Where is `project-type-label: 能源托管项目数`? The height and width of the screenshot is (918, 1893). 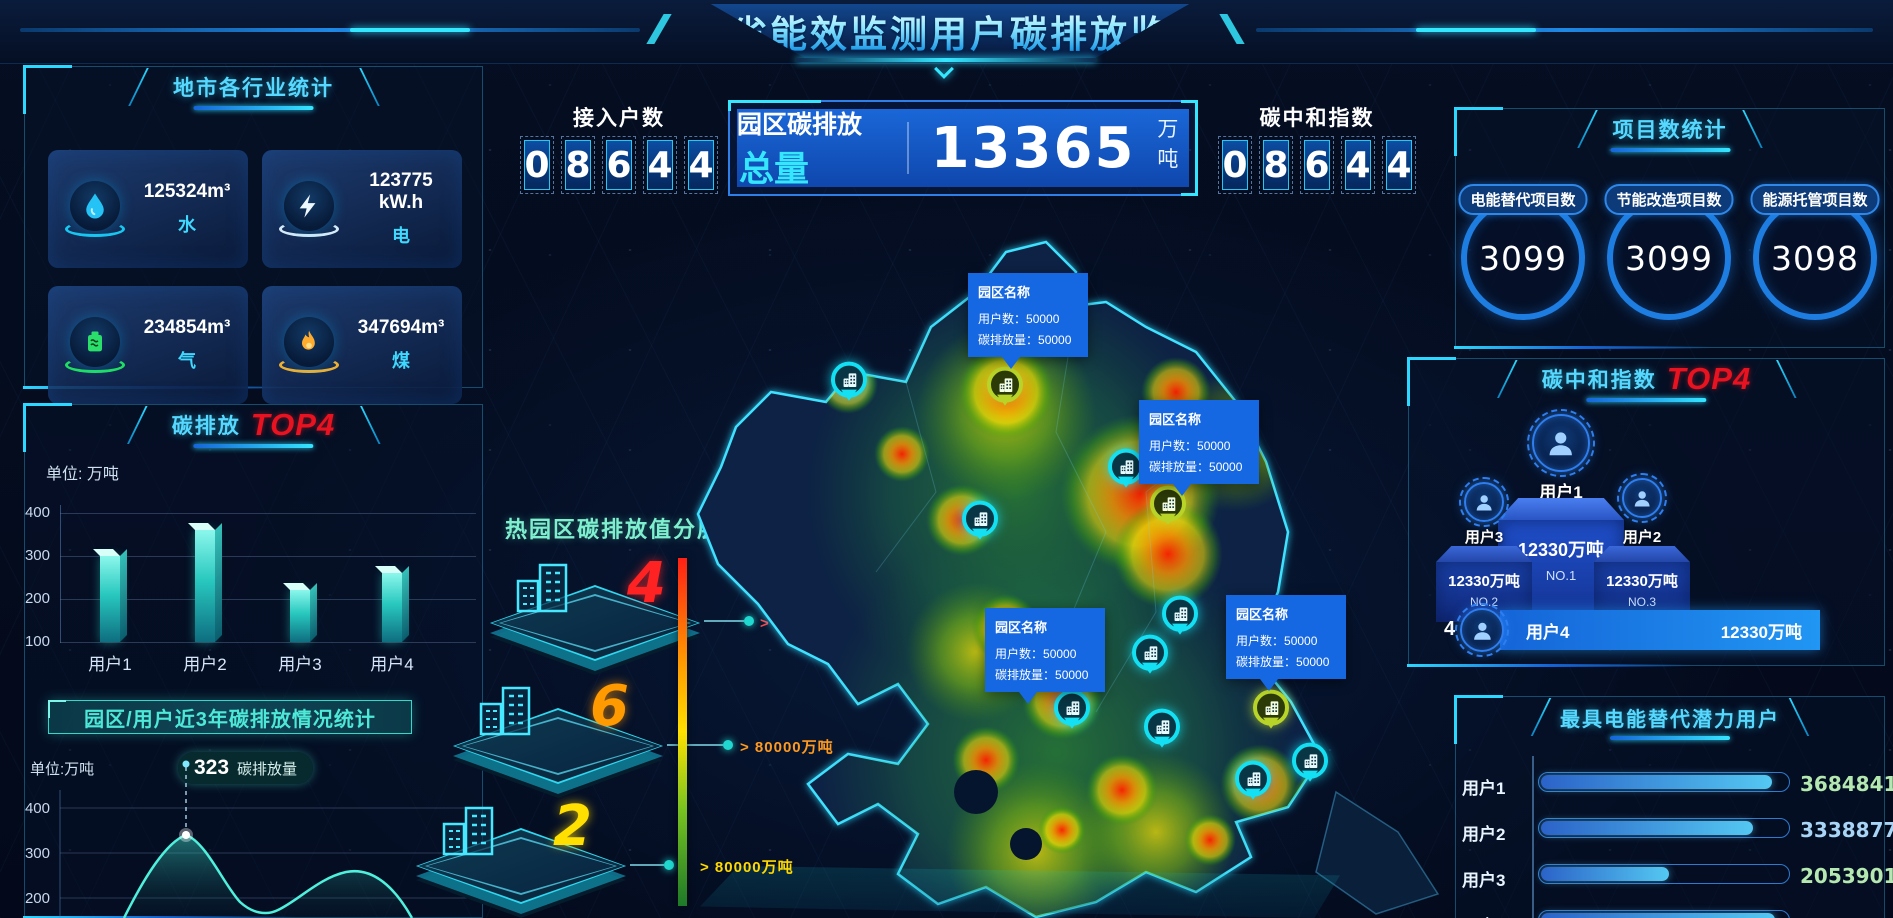 project-type-label: 能源托管项目数 is located at coordinates (1815, 199).